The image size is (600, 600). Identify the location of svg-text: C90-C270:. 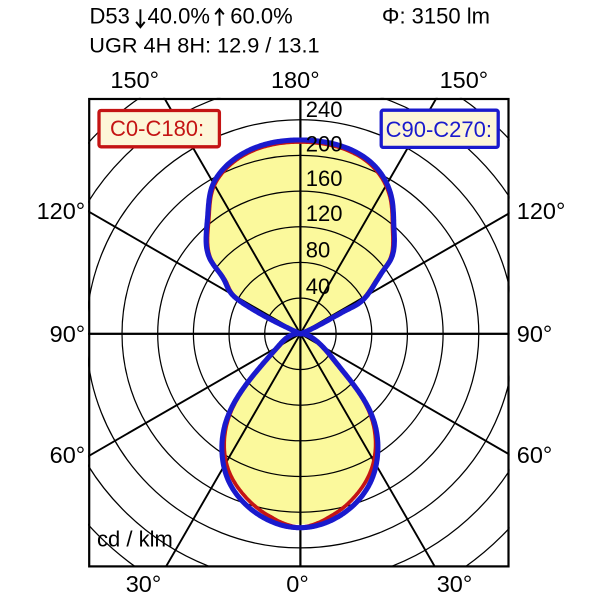
(439, 129).